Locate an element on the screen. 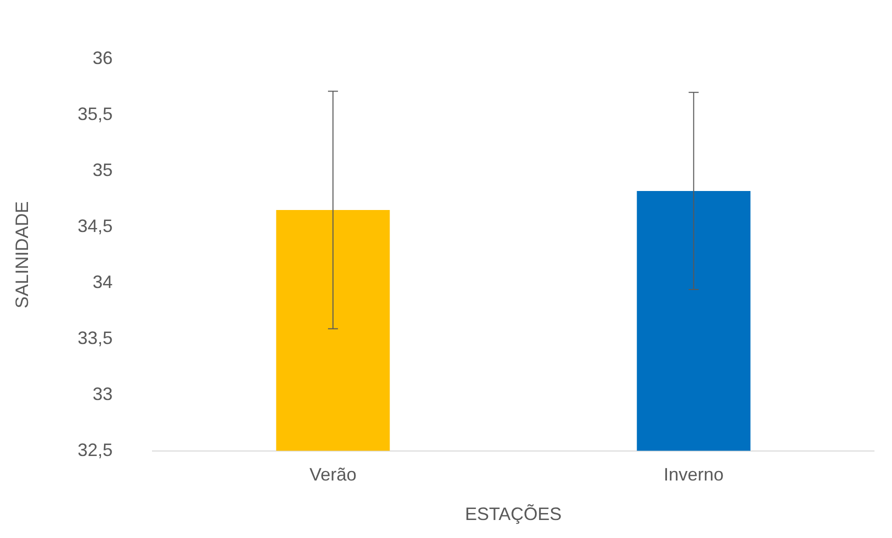 This screenshot has width=892, height=538. y-tick-label: 35 is located at coordinates (102, 170).